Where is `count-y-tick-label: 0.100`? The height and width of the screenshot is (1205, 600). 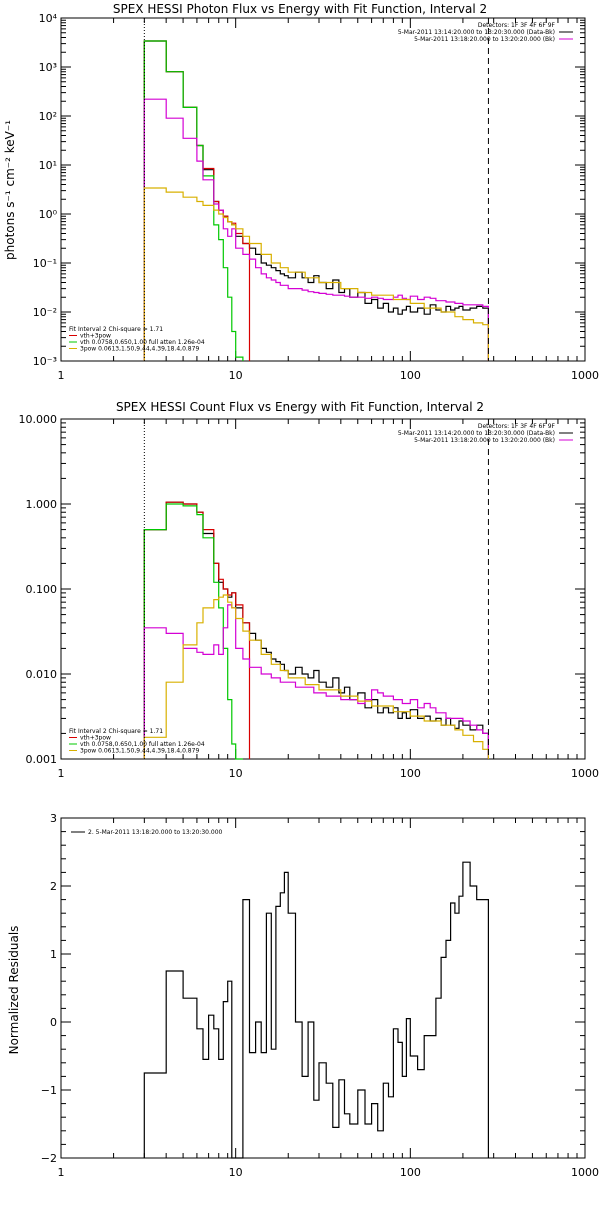 count-y-tick-label: 0.100 is located at coordinates (42, 589).